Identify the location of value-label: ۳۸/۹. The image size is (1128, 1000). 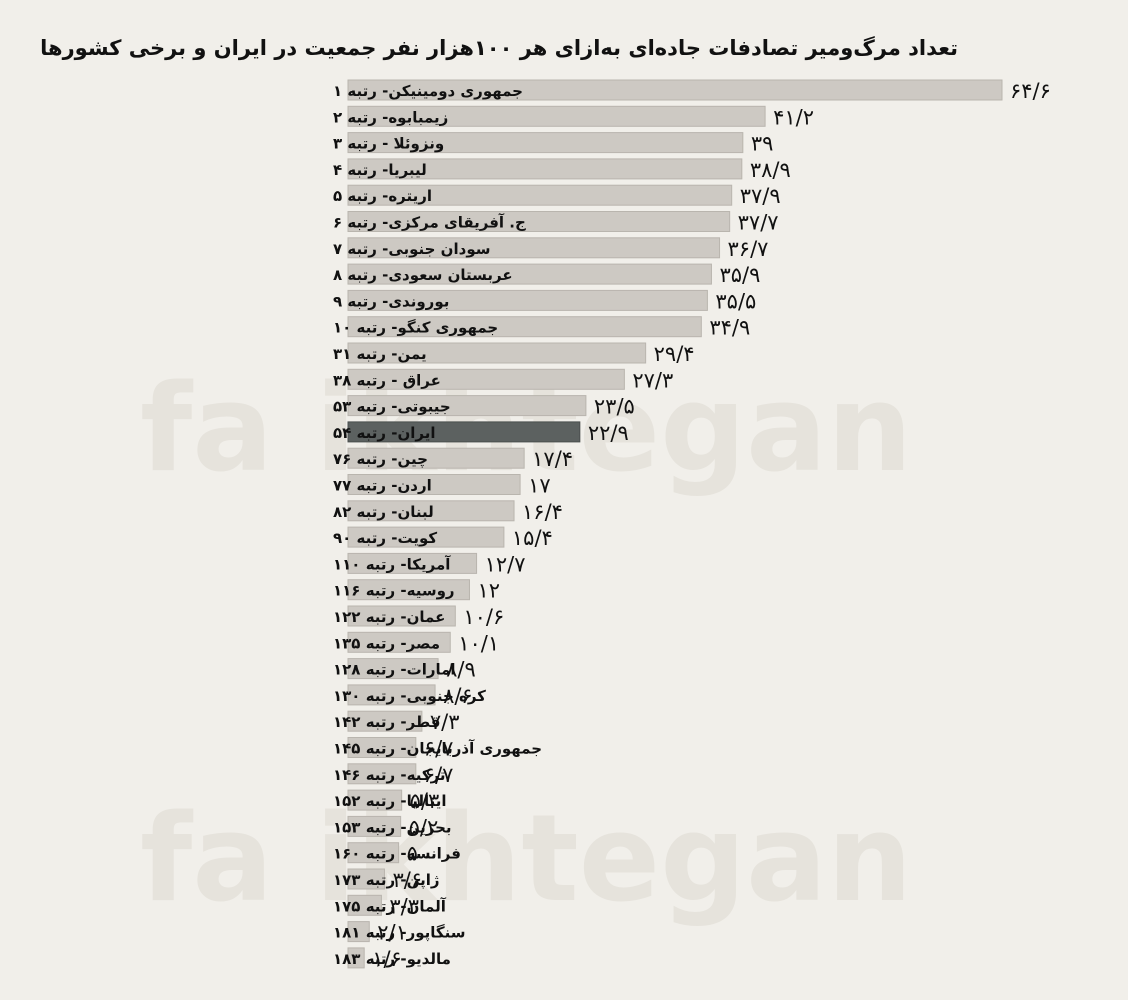
(770, 170).